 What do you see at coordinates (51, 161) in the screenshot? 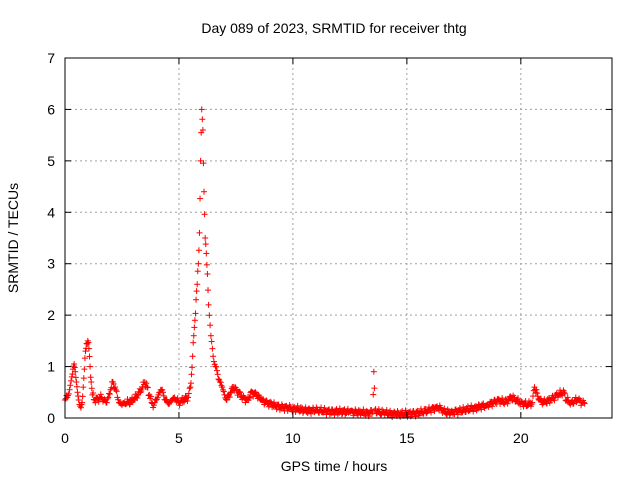
I see `y-tick-label: 5` at bounding box center [51, 161].